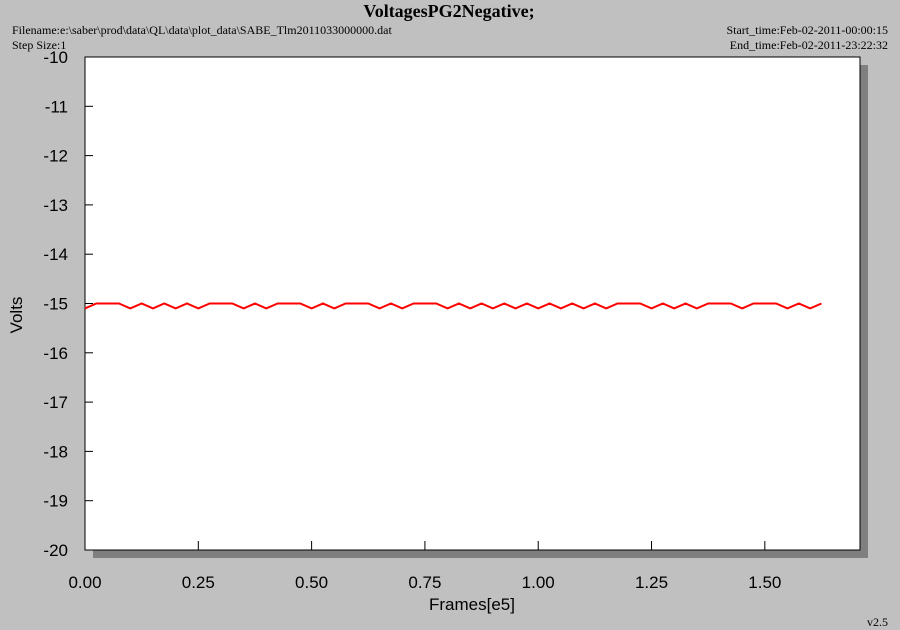 The width and height of the screenshot is (900, 630). Describe the element at coordinates (877, 622) in the screenshot. I see `version: v2.5` at that location.